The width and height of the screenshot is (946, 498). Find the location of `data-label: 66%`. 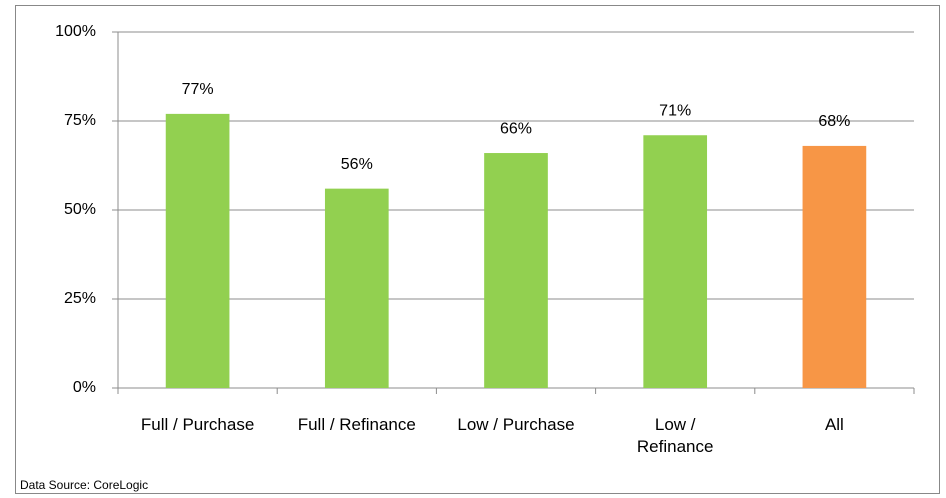

data-label: 66% is located at coordinates (516, 128).